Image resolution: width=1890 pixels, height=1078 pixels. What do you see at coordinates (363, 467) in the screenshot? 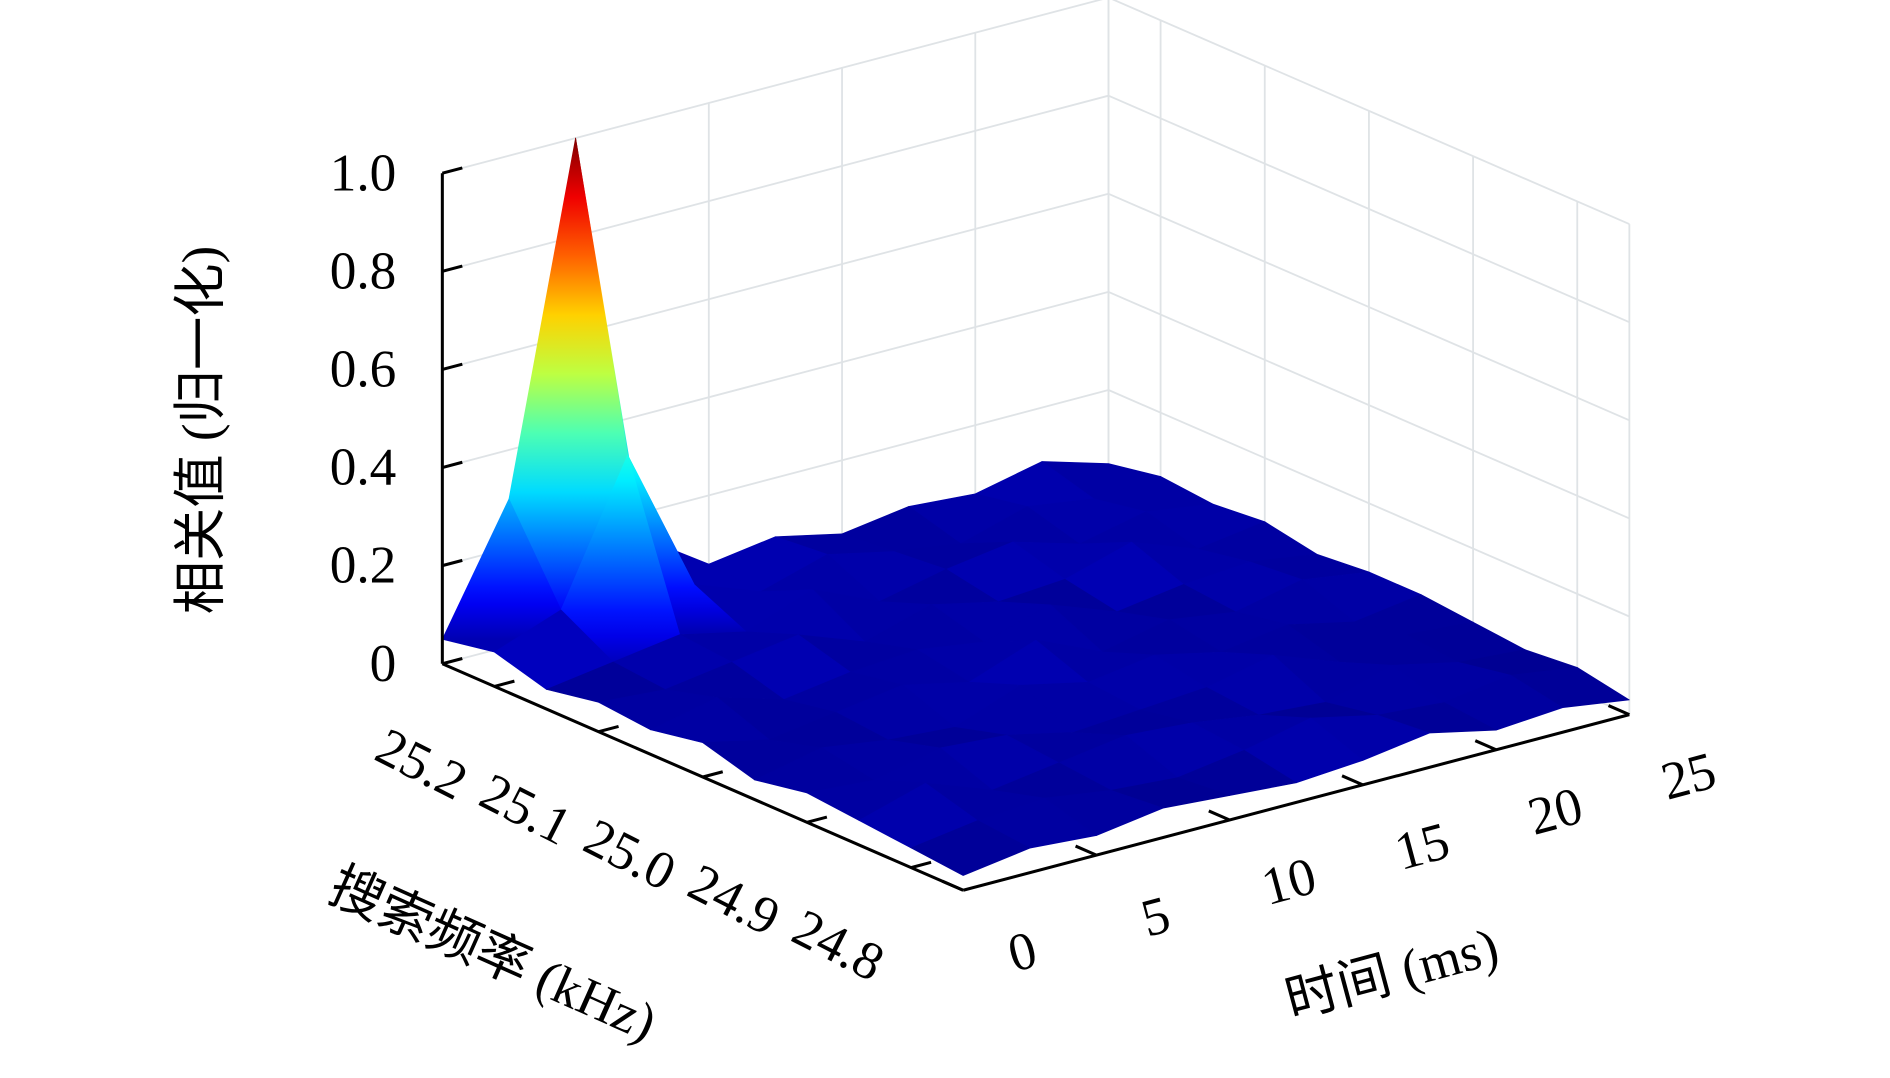
I see `z-tick-label: 0.4` at bounding box center [363, 467].